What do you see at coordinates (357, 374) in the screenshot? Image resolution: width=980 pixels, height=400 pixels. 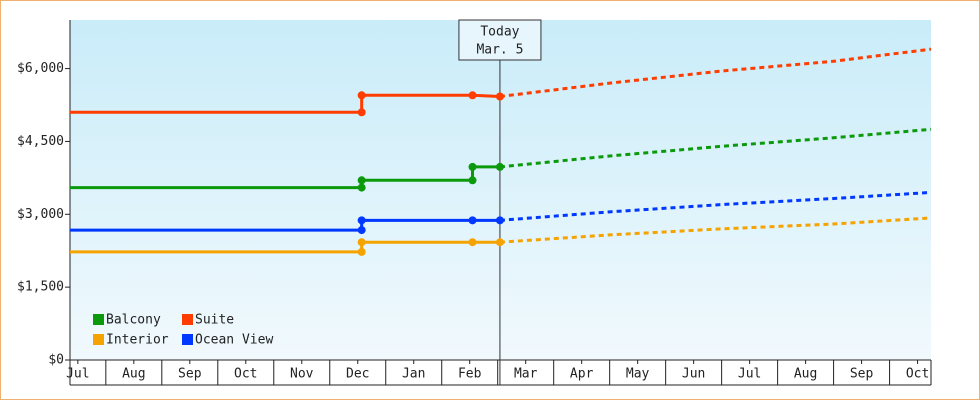 I see `x-tick-label: Dec` at bounding box center [357, 374].